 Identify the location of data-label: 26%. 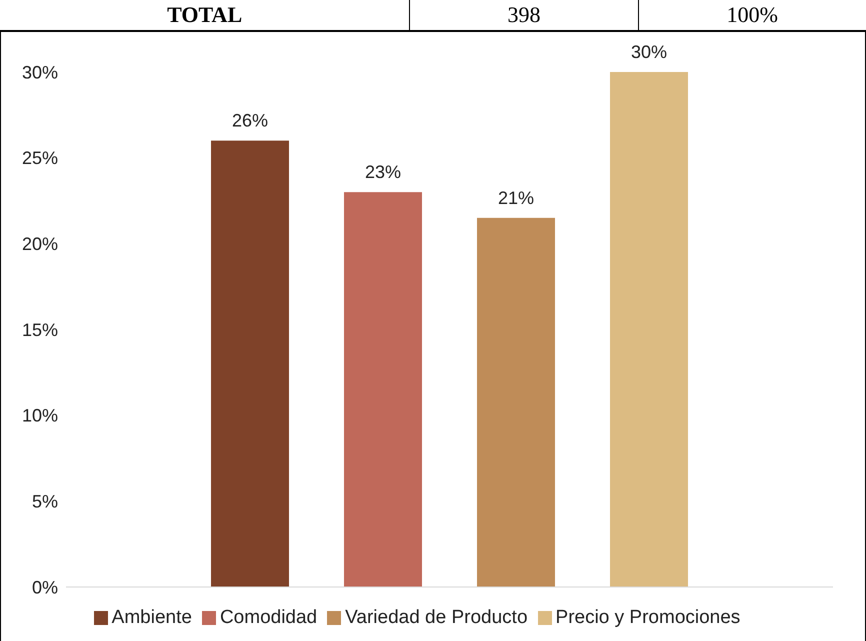
(250, 120).